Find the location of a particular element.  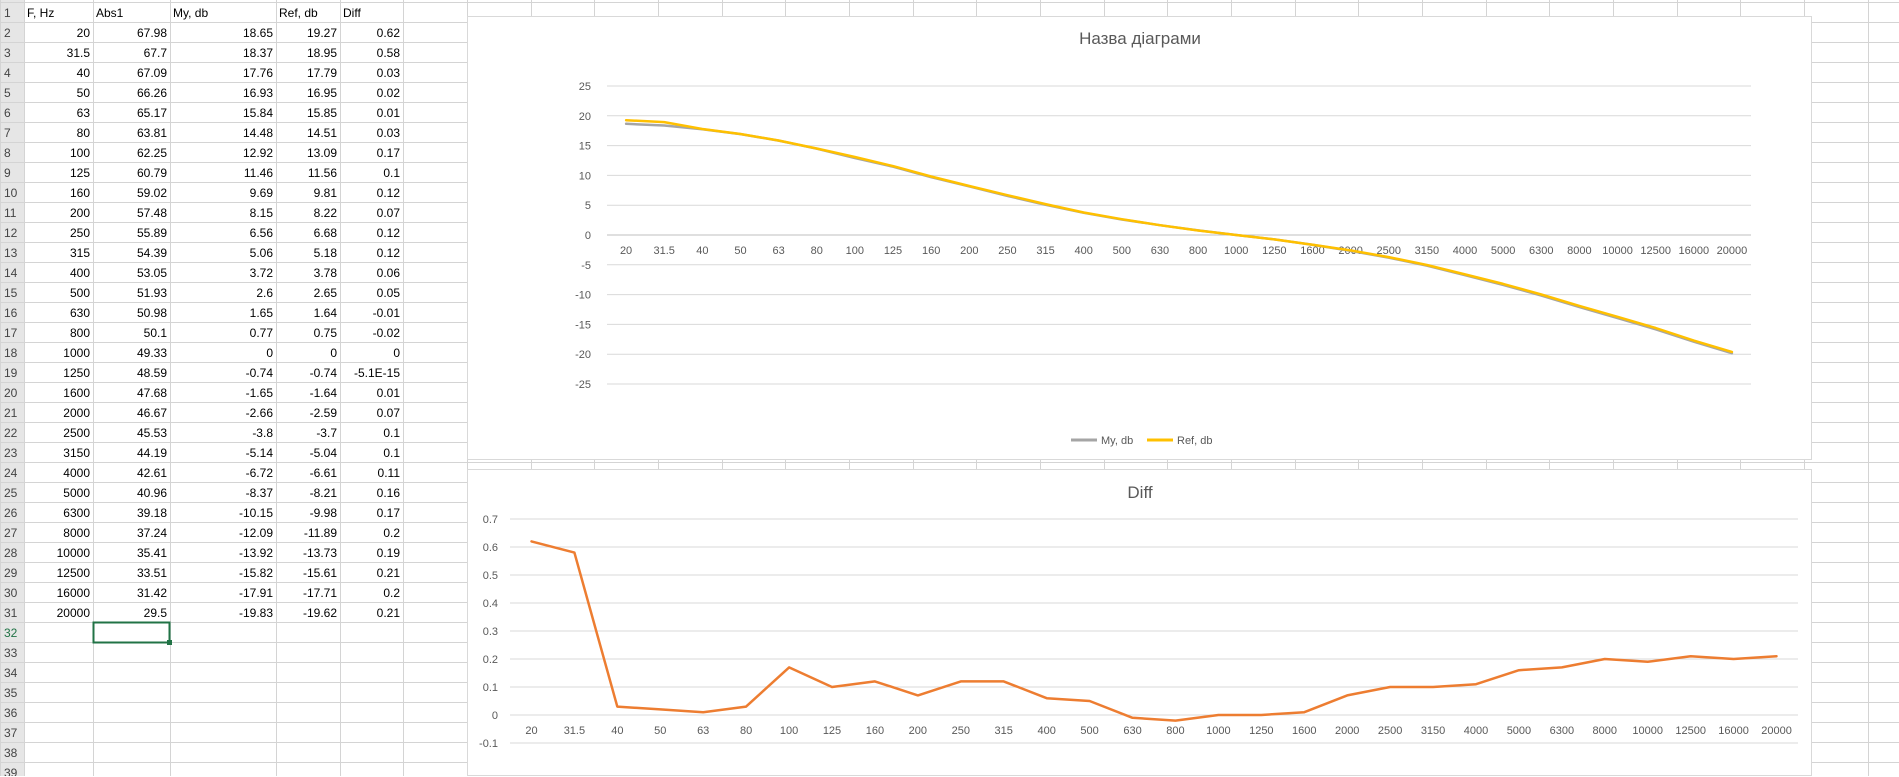

table-cell: 67.98 is located at coordinates (152, 33).